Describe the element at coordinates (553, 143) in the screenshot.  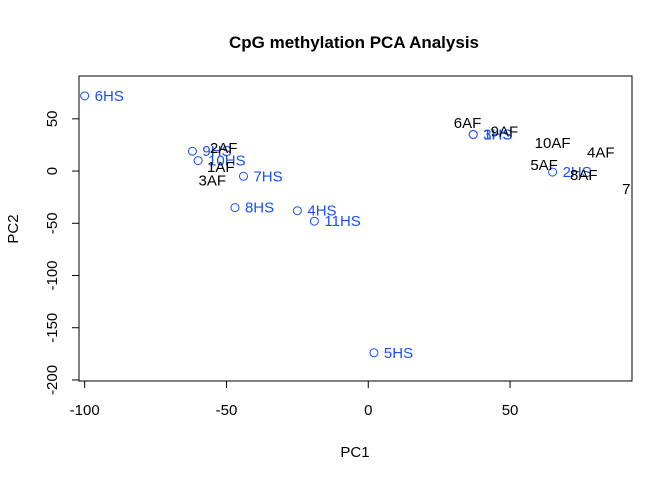
I see `data-point-label: 10AF` at that location.